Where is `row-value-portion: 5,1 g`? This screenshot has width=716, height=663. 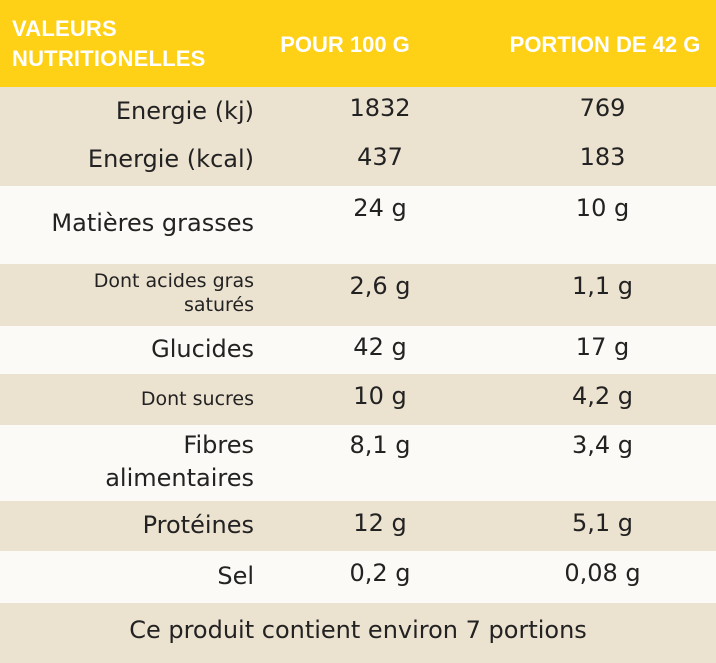
row-value-portion: 5,1 g is located at coordinates (602, 523).